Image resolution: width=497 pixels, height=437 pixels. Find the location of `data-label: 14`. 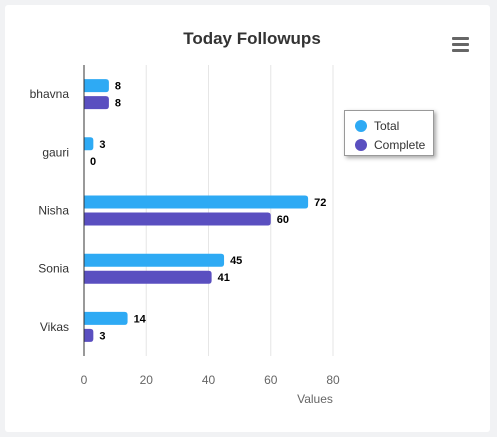

data-label: 14 is located at coordinates (140, 319).